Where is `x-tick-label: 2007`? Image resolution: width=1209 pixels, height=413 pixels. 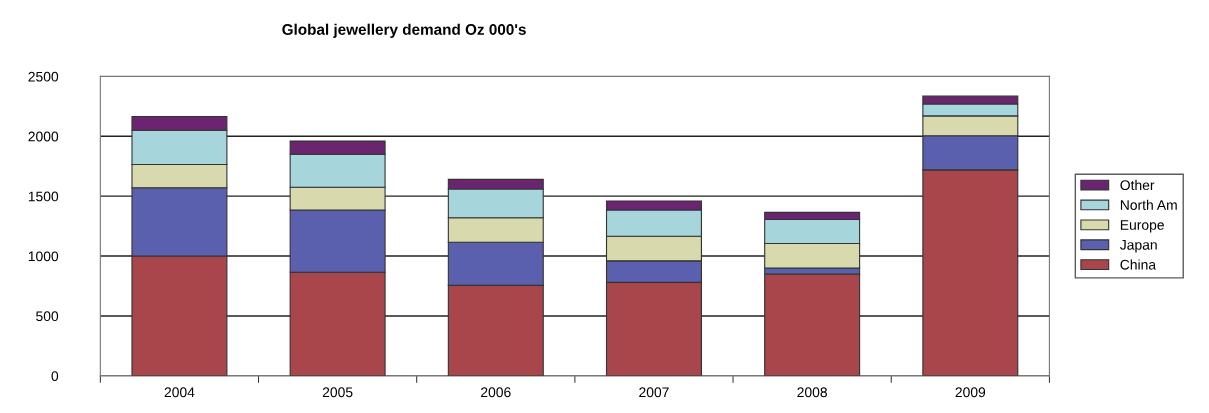
x-tick-label: 2007 is located at coordinates (654, 392).